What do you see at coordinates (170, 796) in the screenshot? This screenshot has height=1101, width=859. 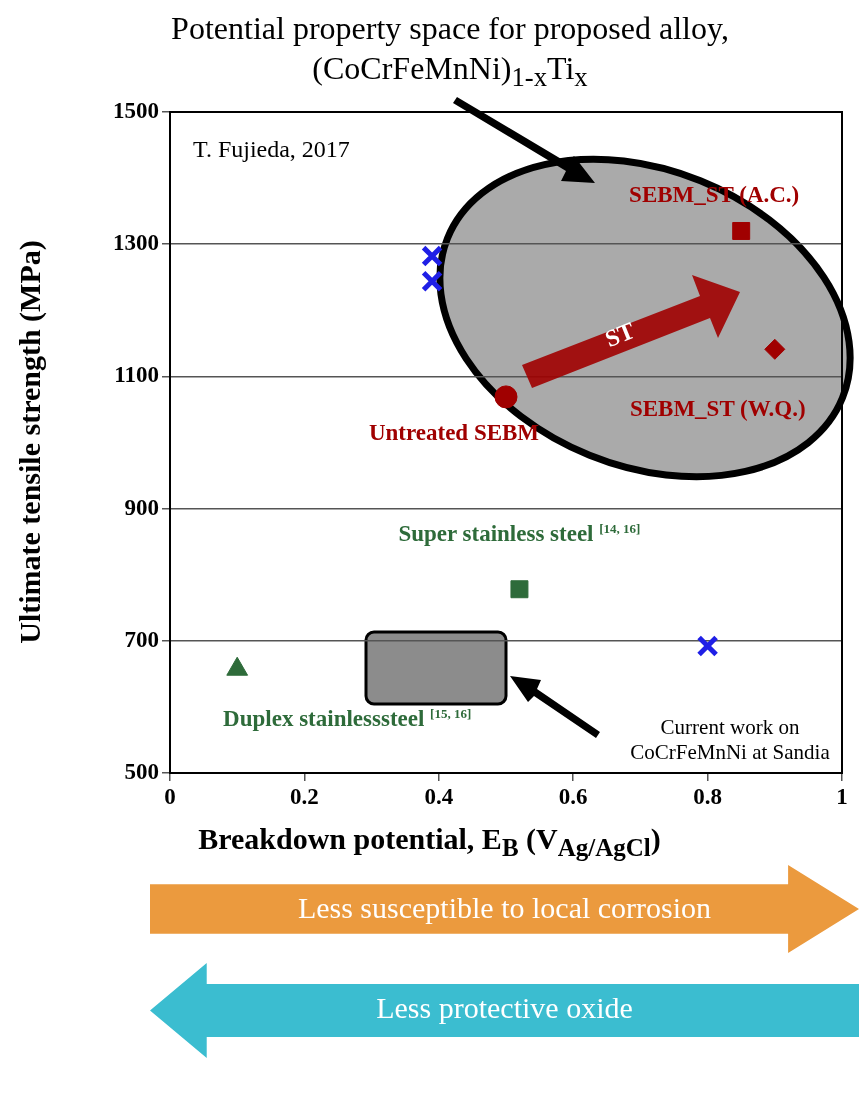 I see `x-tick-label: 0` at bounding box center [170, 796].